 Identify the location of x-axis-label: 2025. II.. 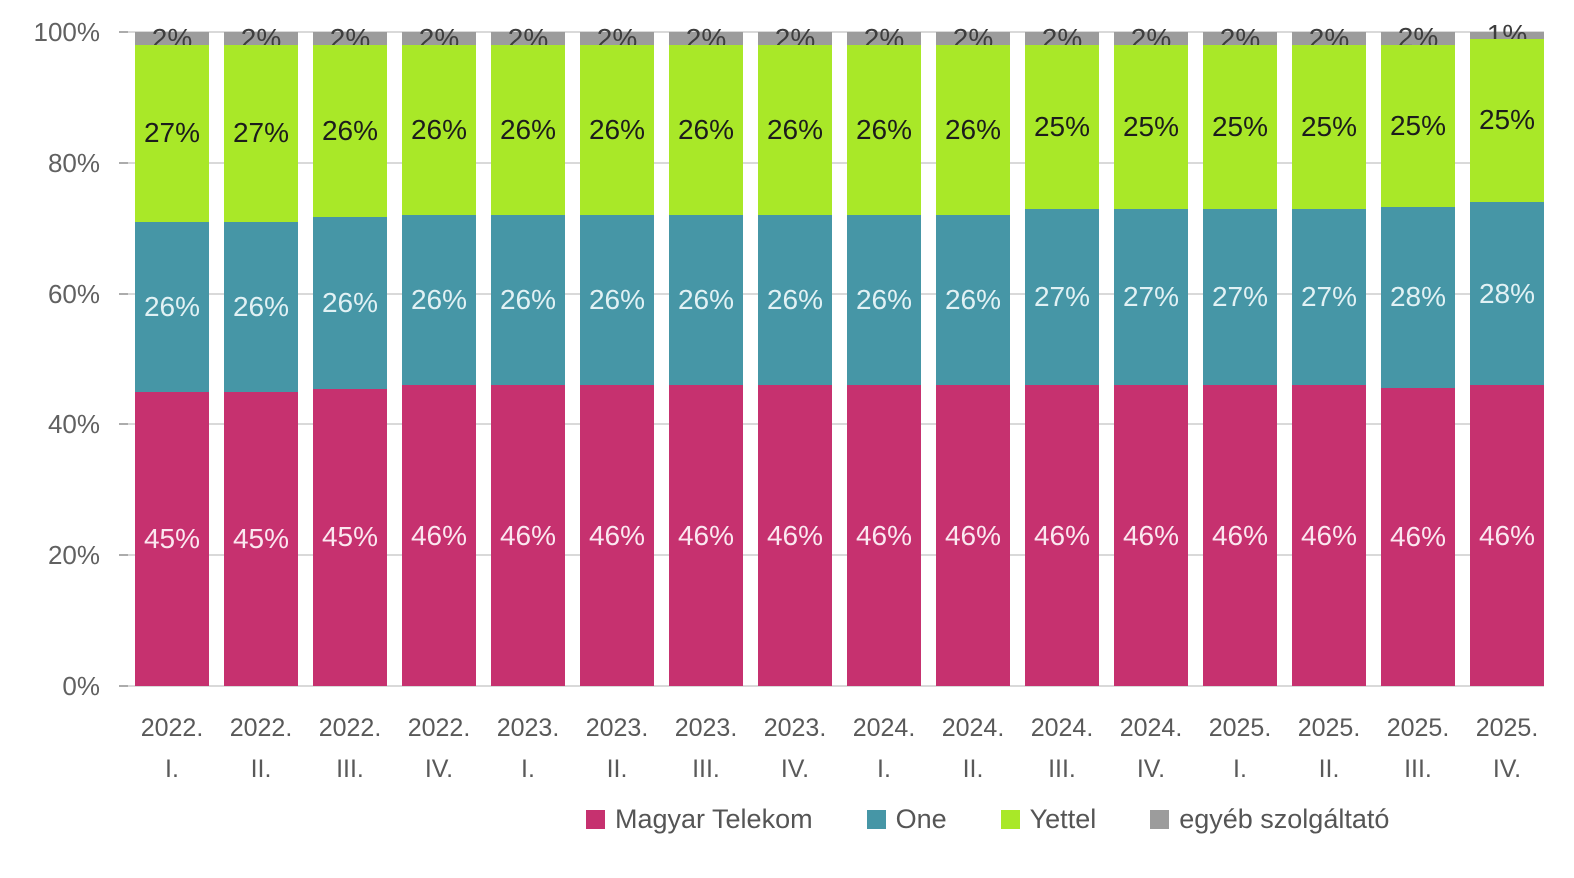
(1329, 749).